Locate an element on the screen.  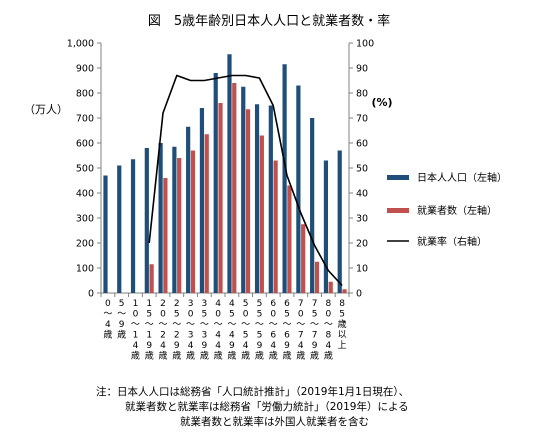
x-tick-label: 35～39歳 is located at coordinates (204, 330).